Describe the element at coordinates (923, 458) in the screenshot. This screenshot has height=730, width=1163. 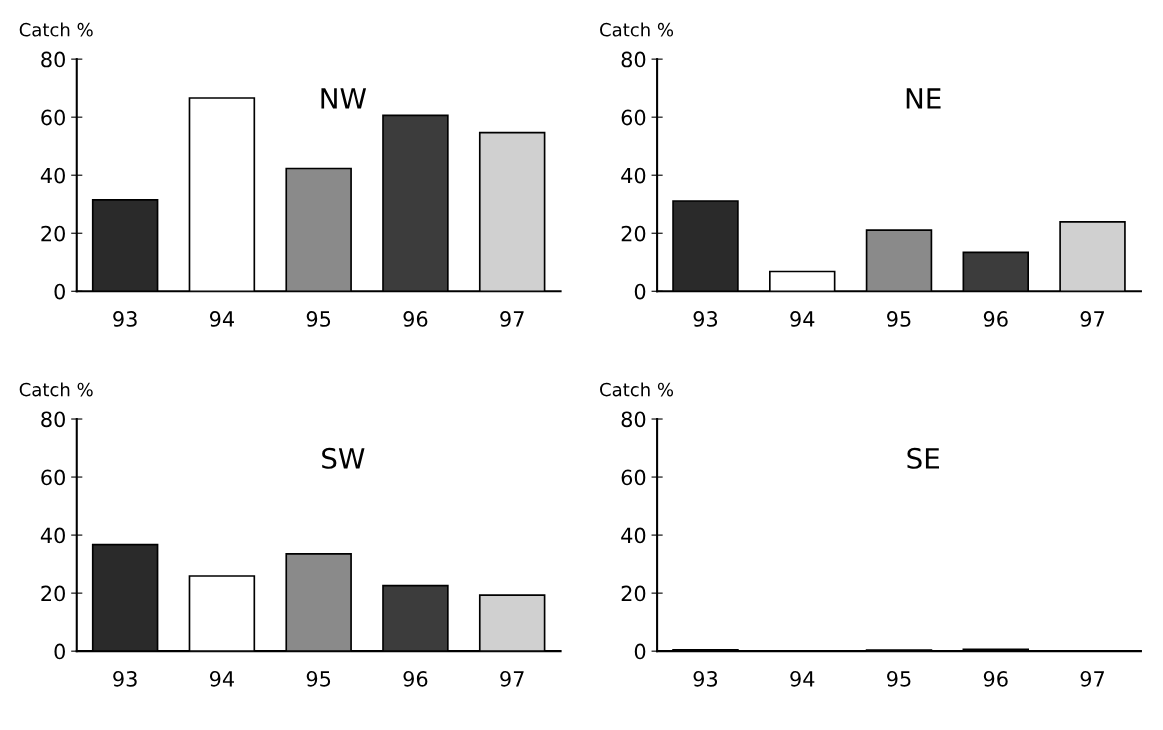
I see `text: SE` at that location.